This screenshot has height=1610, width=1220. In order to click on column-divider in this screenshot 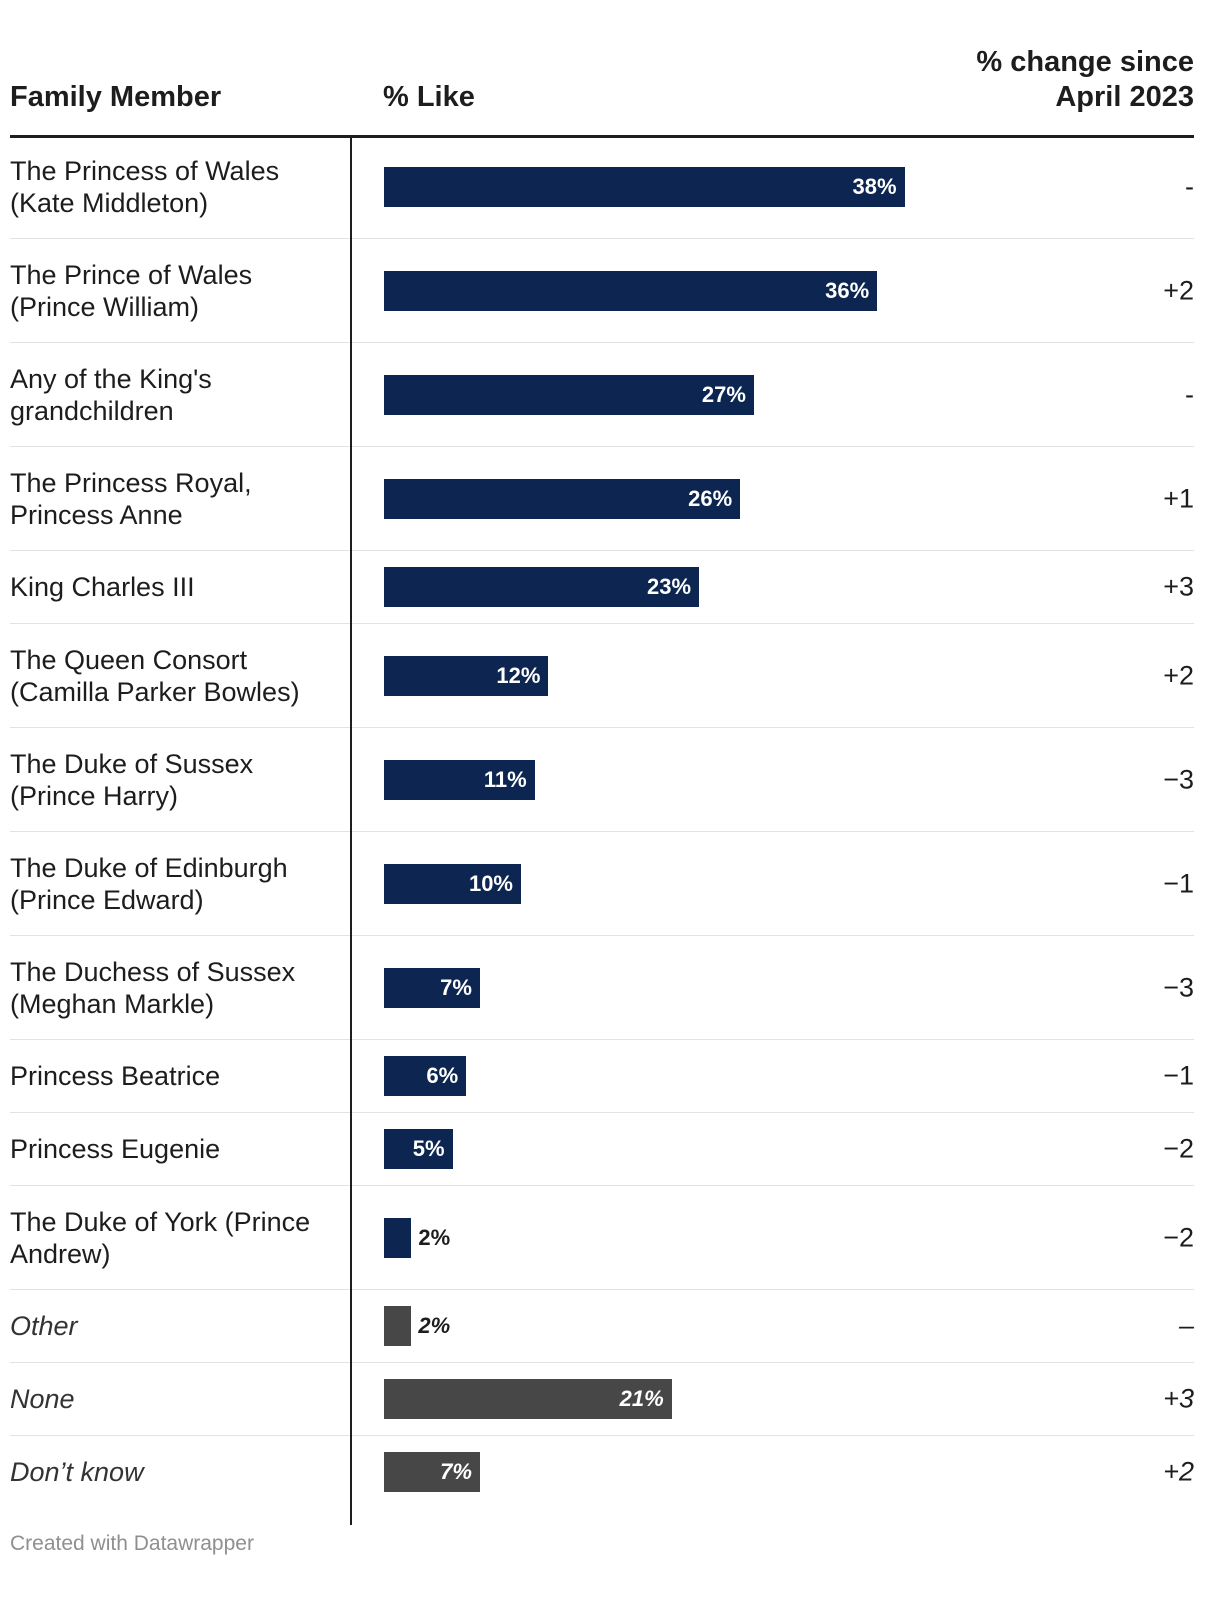, I will do `click(351, 830)`.